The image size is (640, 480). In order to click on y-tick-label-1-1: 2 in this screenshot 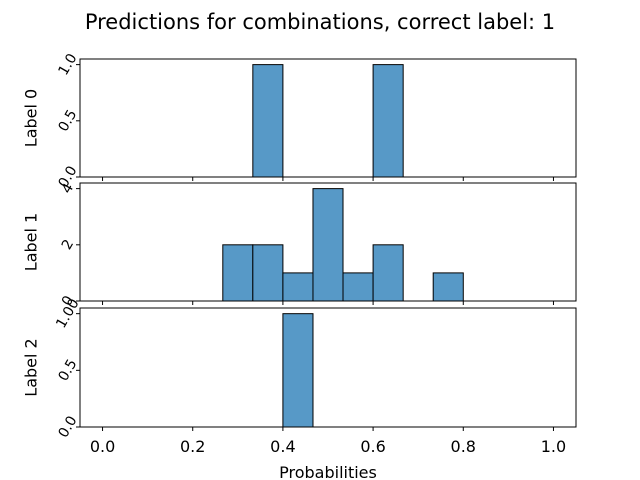, I will do `click(68, 245)`.